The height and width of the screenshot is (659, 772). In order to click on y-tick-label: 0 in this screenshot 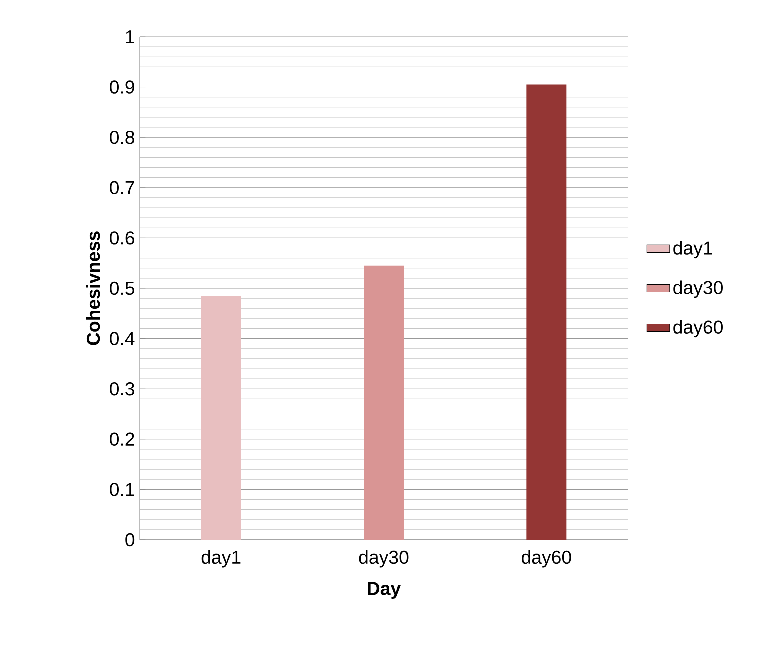, I will do `click(130, 540)`.